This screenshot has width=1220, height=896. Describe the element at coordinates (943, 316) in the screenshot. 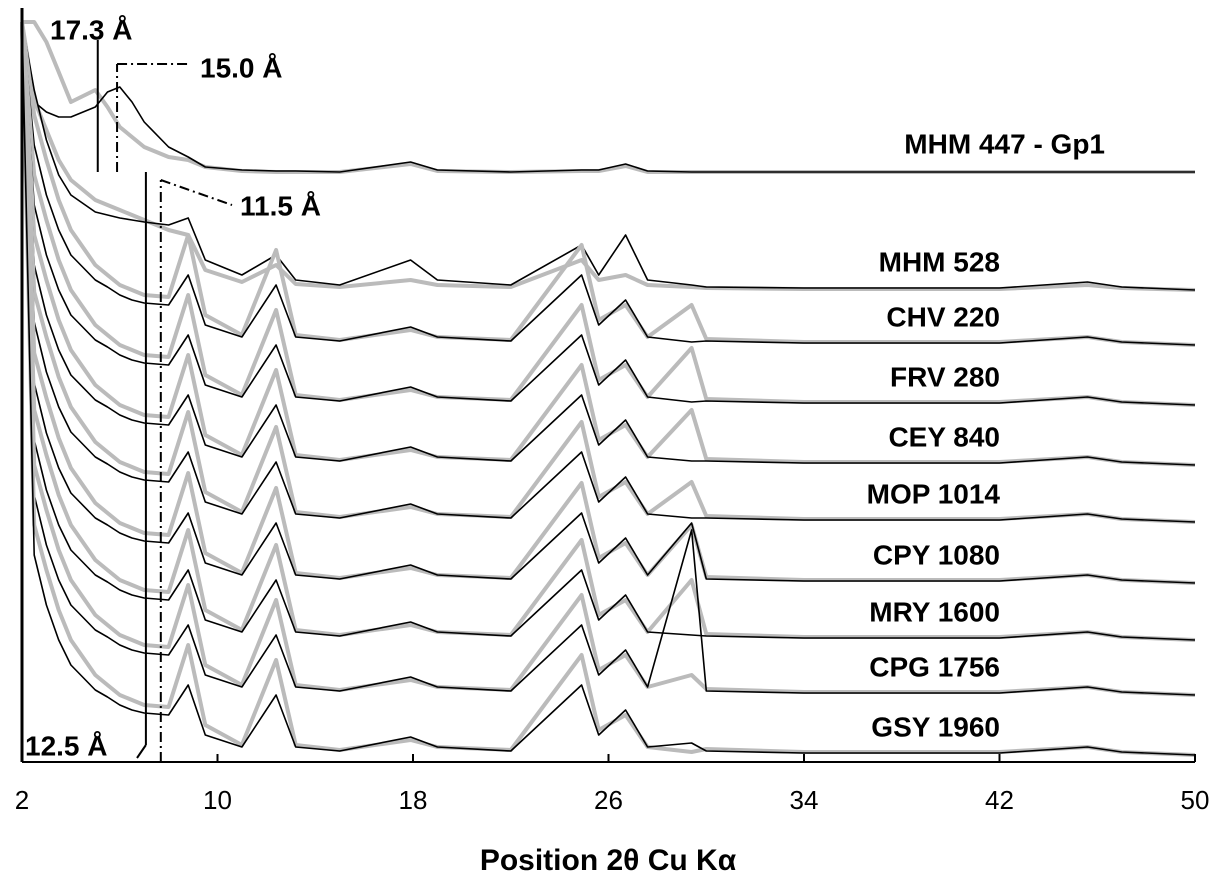

I see `sample-label: CHV 220` at that location.